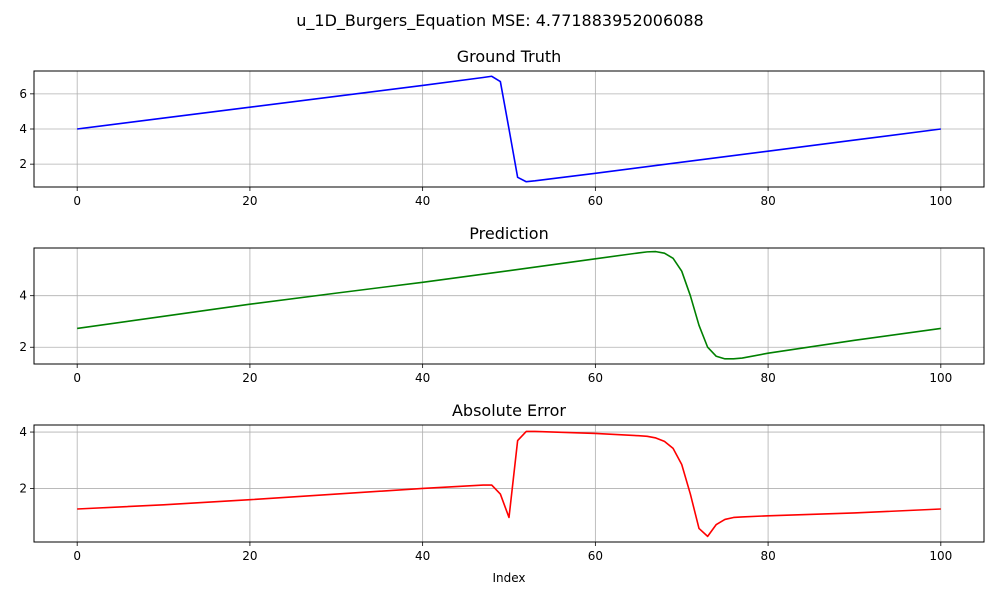 The width and height of the screenshot is (1000, 600). I want to click on prediction-title: Prediction, so click(508, 233).